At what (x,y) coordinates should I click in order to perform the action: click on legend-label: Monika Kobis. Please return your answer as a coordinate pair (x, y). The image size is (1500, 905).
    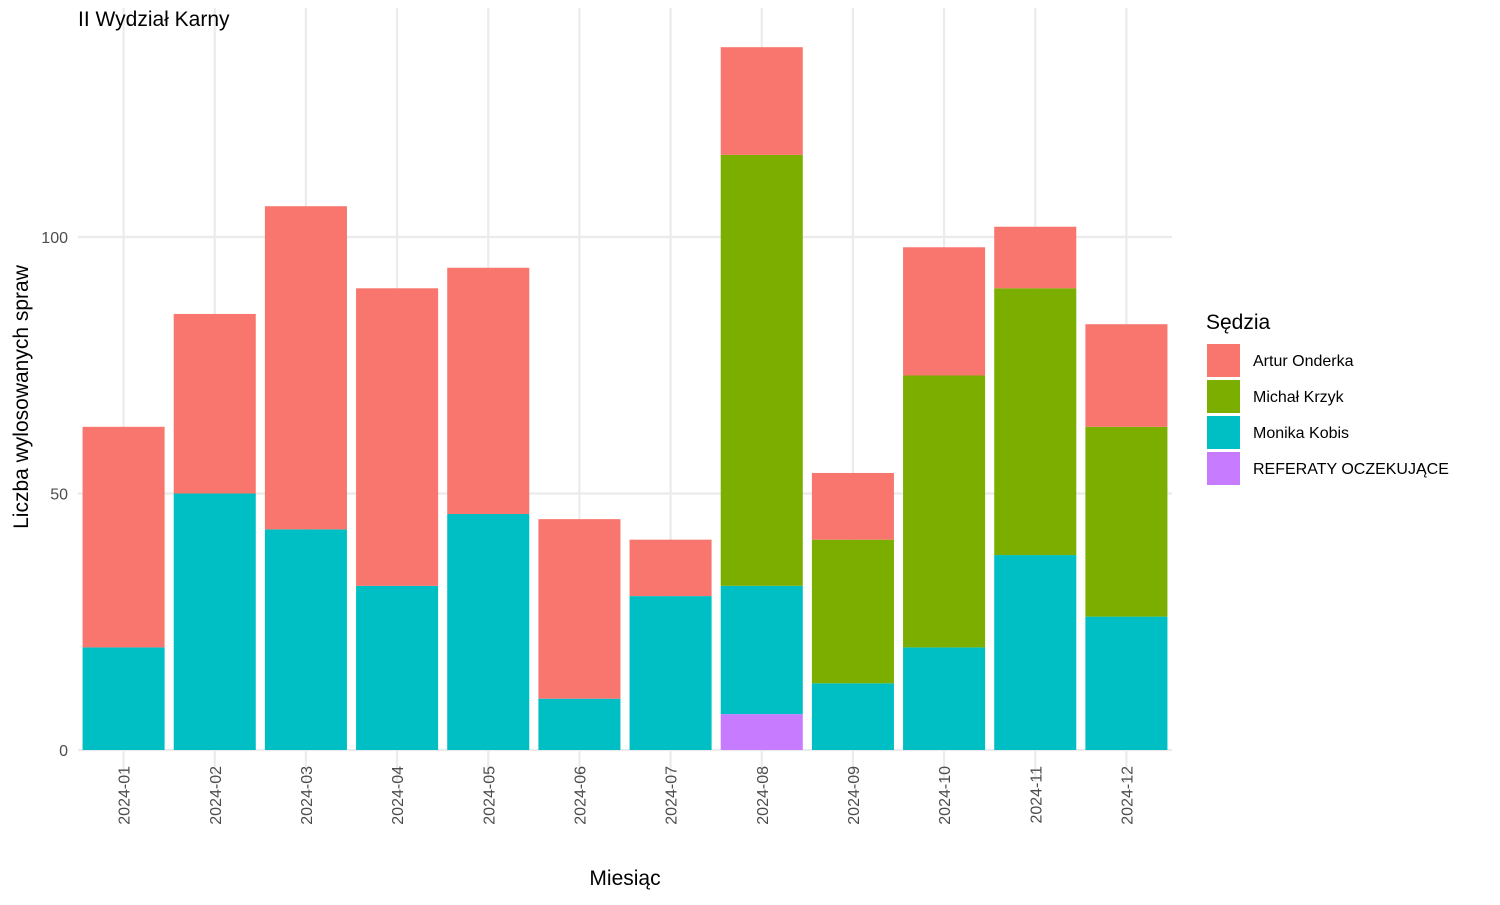
    Looking at the image, I should click on (1301, 433).